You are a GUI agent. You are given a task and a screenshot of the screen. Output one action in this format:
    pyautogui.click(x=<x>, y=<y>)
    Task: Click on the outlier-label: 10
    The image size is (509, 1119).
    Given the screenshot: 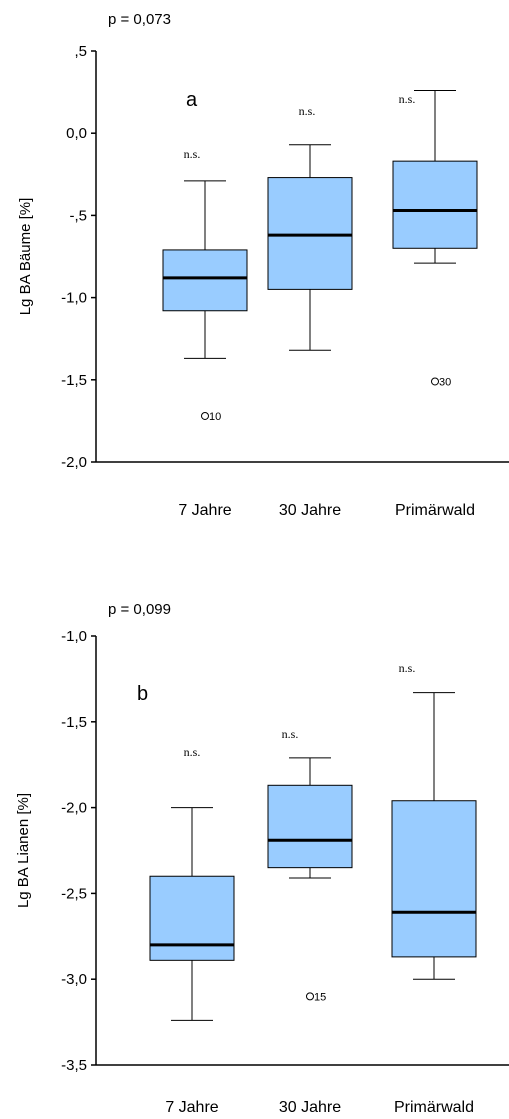 What is the action you would take?
    pyautogui.click(x=215, y=417)
    